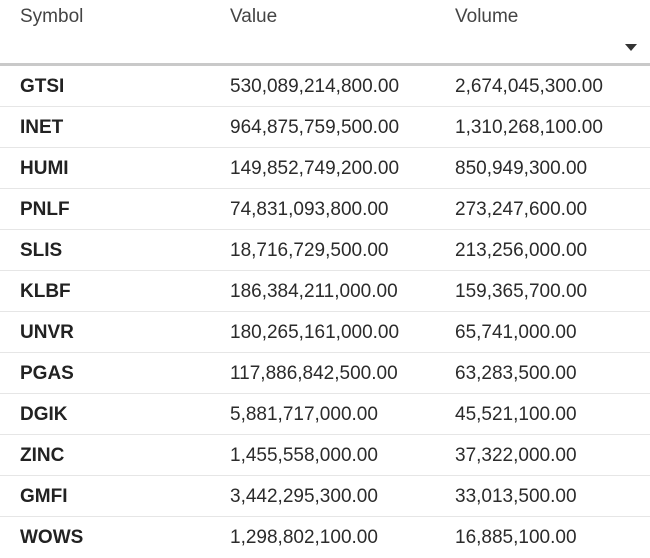 The image size is (650, 558). Describe the element at coordinates (487, 16) in the screenshot. I see `header-volume: Volume` at that location.